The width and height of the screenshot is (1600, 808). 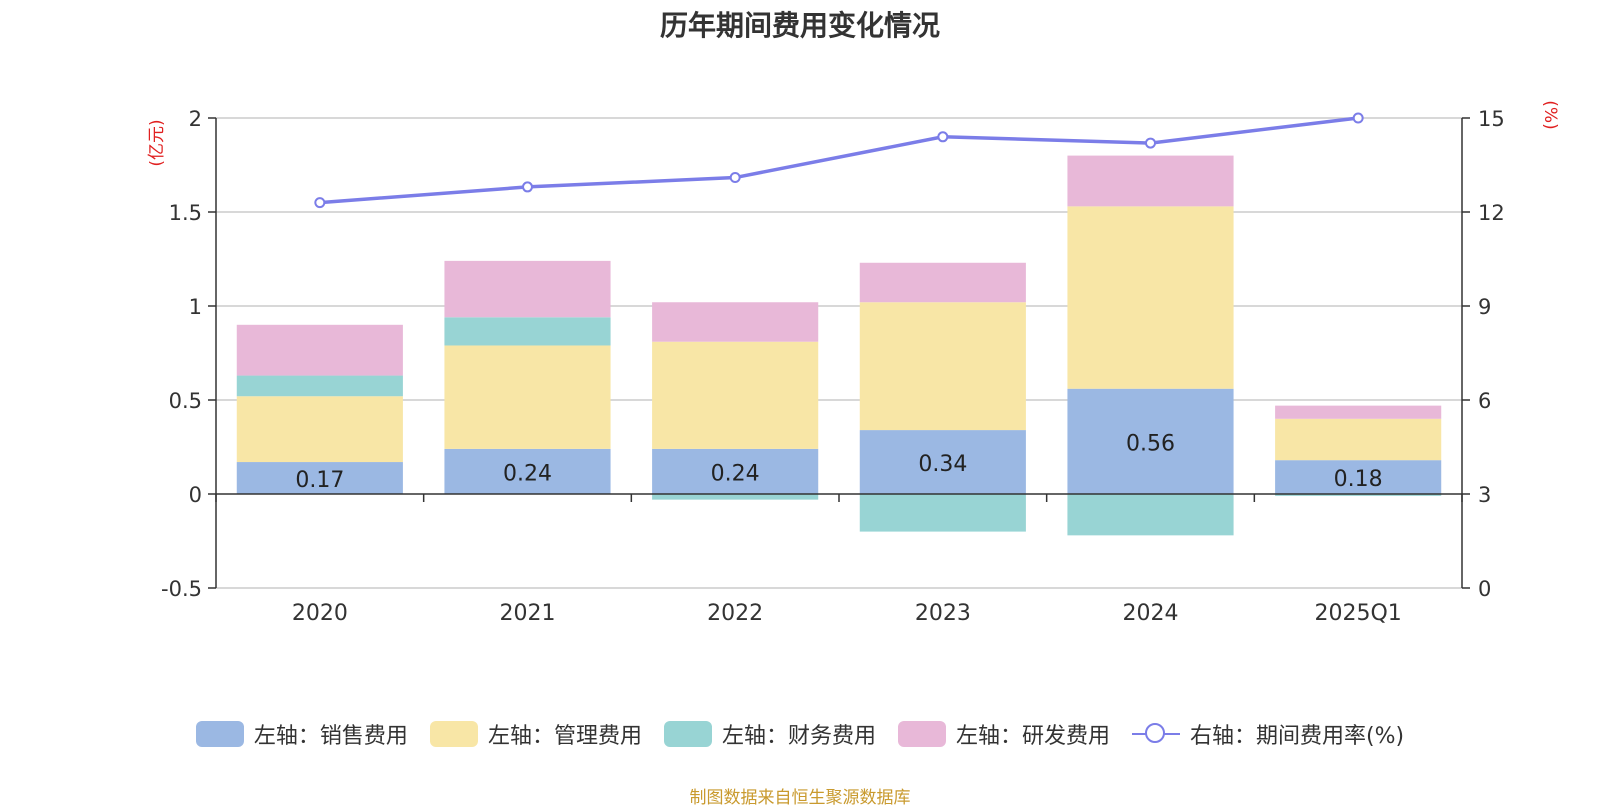 I want to click on legend-item: 左轴：财务费用, so click(x=769, y=734).